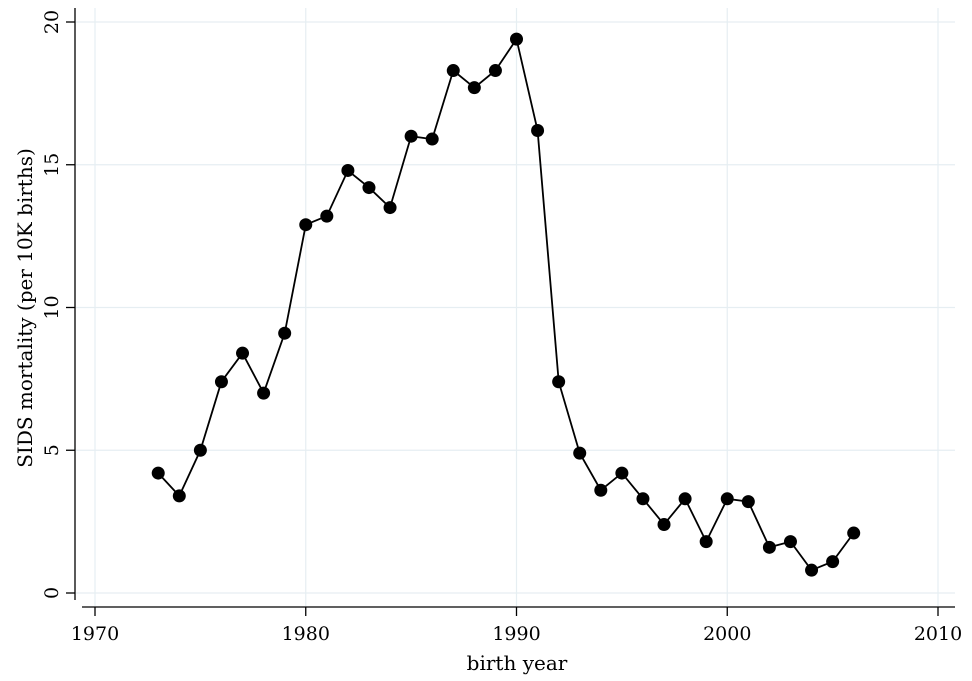  I want to click on data-point-1994, so click(601, 490).